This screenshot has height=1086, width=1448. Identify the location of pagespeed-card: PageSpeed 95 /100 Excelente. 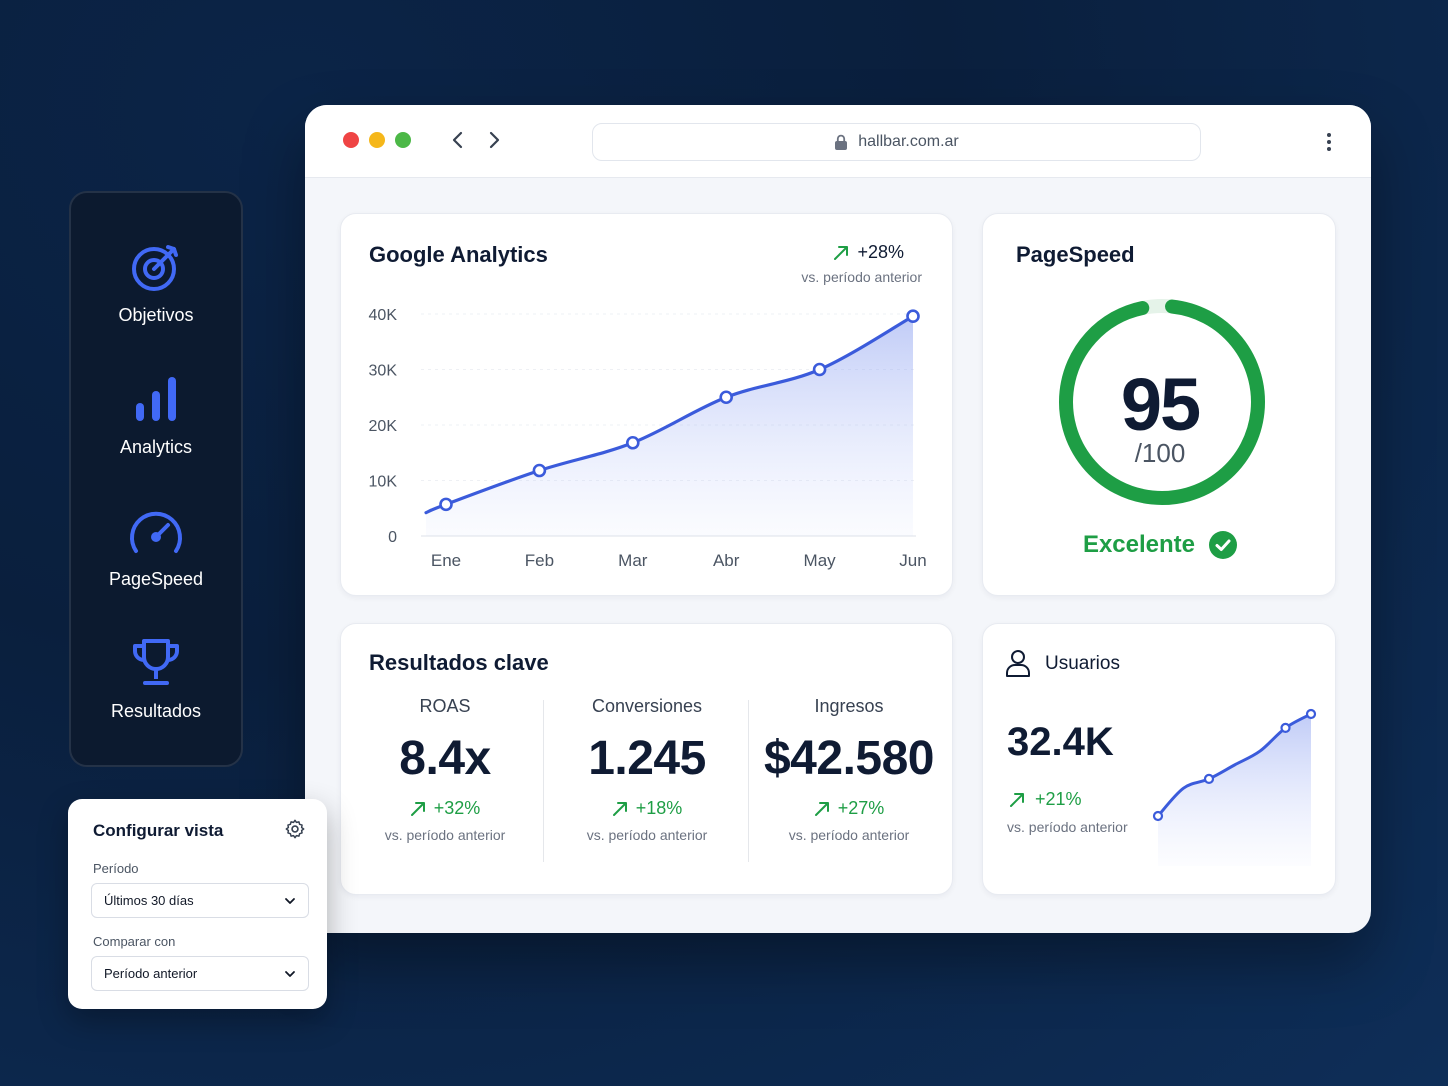
(1159, 404).